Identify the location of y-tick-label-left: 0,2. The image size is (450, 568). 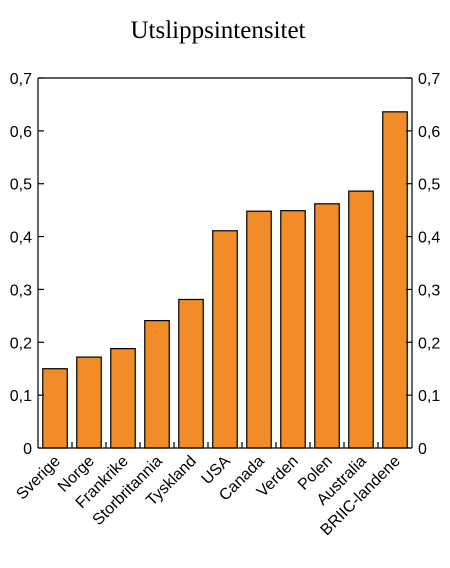
(21, 343).